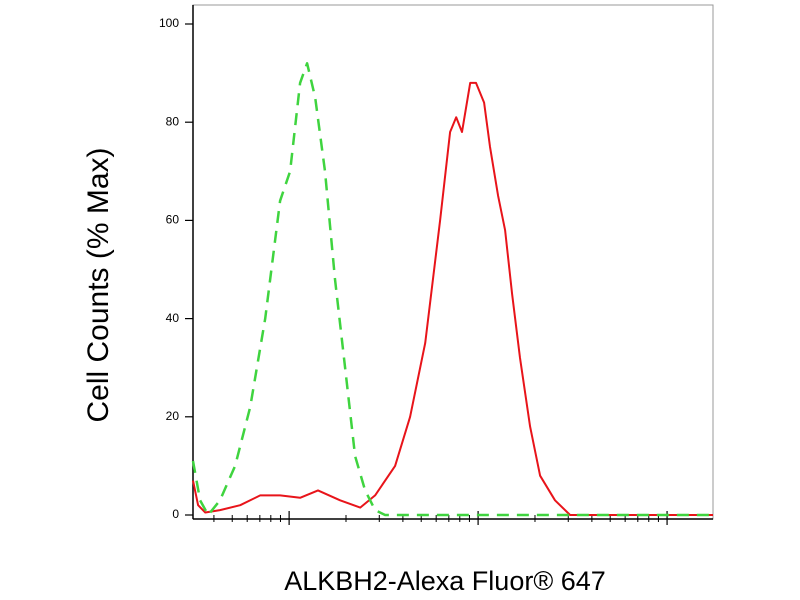 The width and height of the screenshot is (800, 600). I want to click on x-axis-label: ALKBH2-Alexa Fluor® 647, so click(445, 581).